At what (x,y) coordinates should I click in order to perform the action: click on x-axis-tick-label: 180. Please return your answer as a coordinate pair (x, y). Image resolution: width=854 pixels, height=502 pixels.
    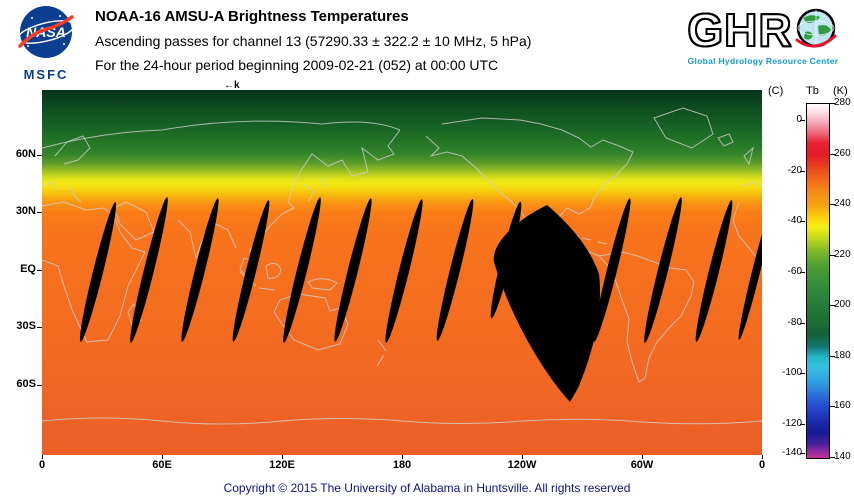
    Looking at the image, I should click on (402, 465).